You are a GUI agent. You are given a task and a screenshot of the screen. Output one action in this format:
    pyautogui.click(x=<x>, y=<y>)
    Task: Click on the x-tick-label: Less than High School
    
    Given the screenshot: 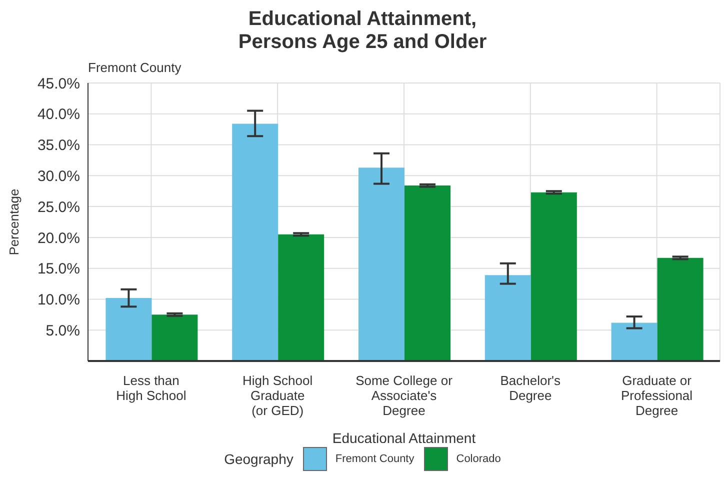 What is the action you would take?
    pyautogui.click(x=151, y=388)
    